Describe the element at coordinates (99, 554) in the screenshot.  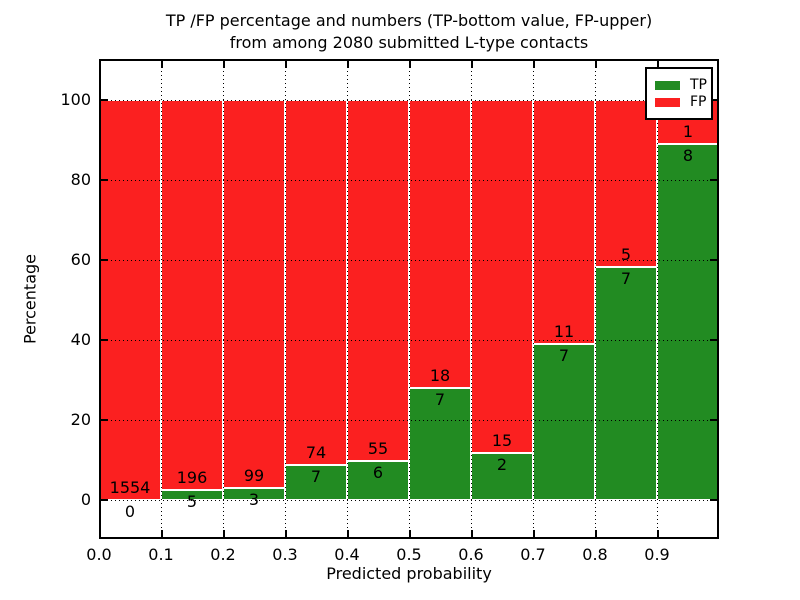
I see `x-tick-label: 0.0` at that location.